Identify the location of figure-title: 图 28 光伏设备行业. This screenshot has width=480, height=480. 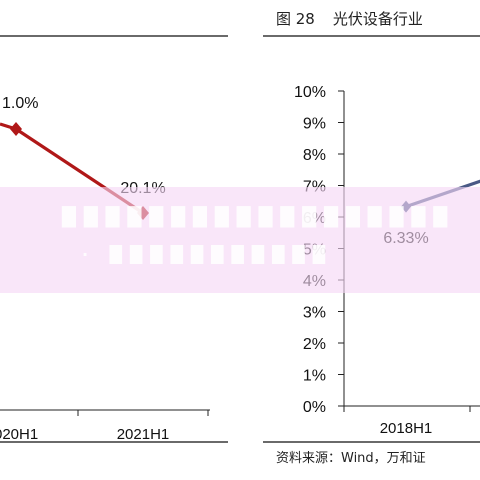
(349, 18).